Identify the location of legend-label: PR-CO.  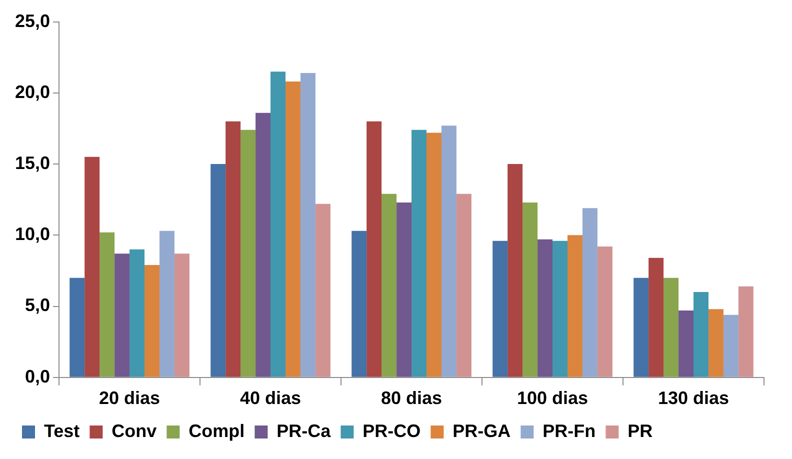
(391, 430).